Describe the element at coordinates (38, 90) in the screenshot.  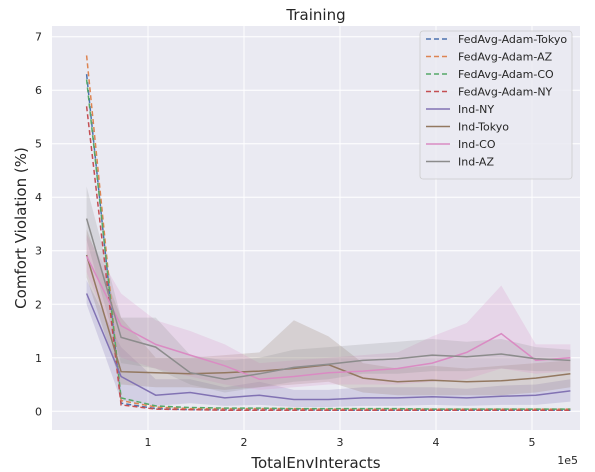
I see `y-tick-label: 6` at that location.